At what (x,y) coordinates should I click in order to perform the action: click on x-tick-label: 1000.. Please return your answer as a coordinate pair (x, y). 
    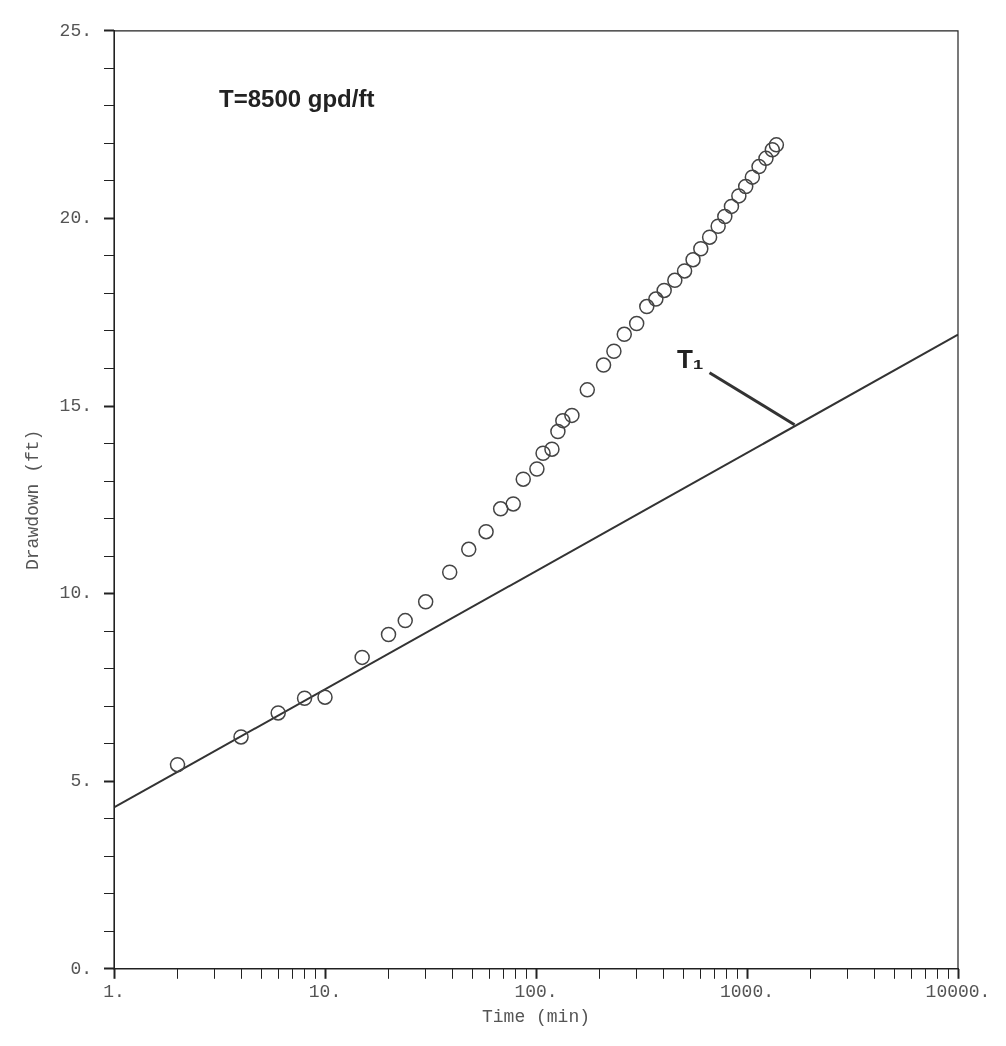
    Looking at the image, I should click on (747, 992).